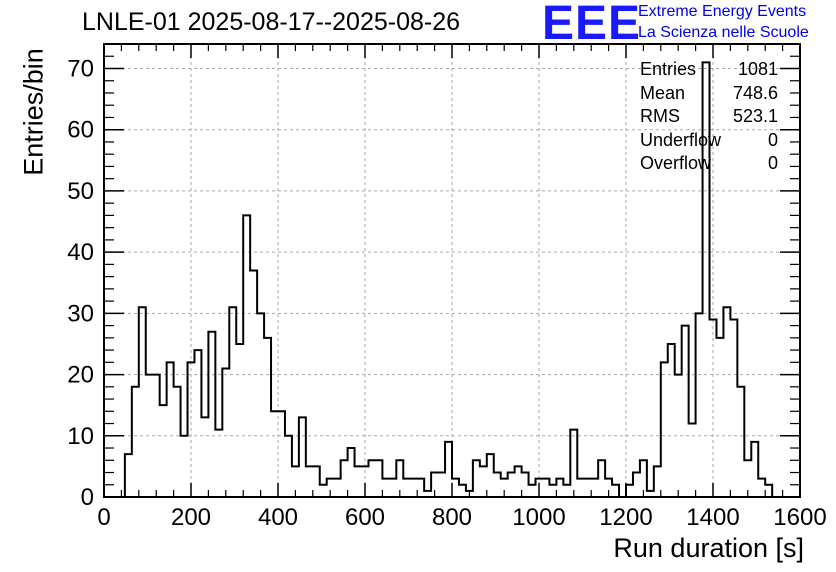 The height and width of the screenshot is (572, 836). I want to click on page-title: LNLE-01 2025-08-17--2025-08-26, so click(271, 22).